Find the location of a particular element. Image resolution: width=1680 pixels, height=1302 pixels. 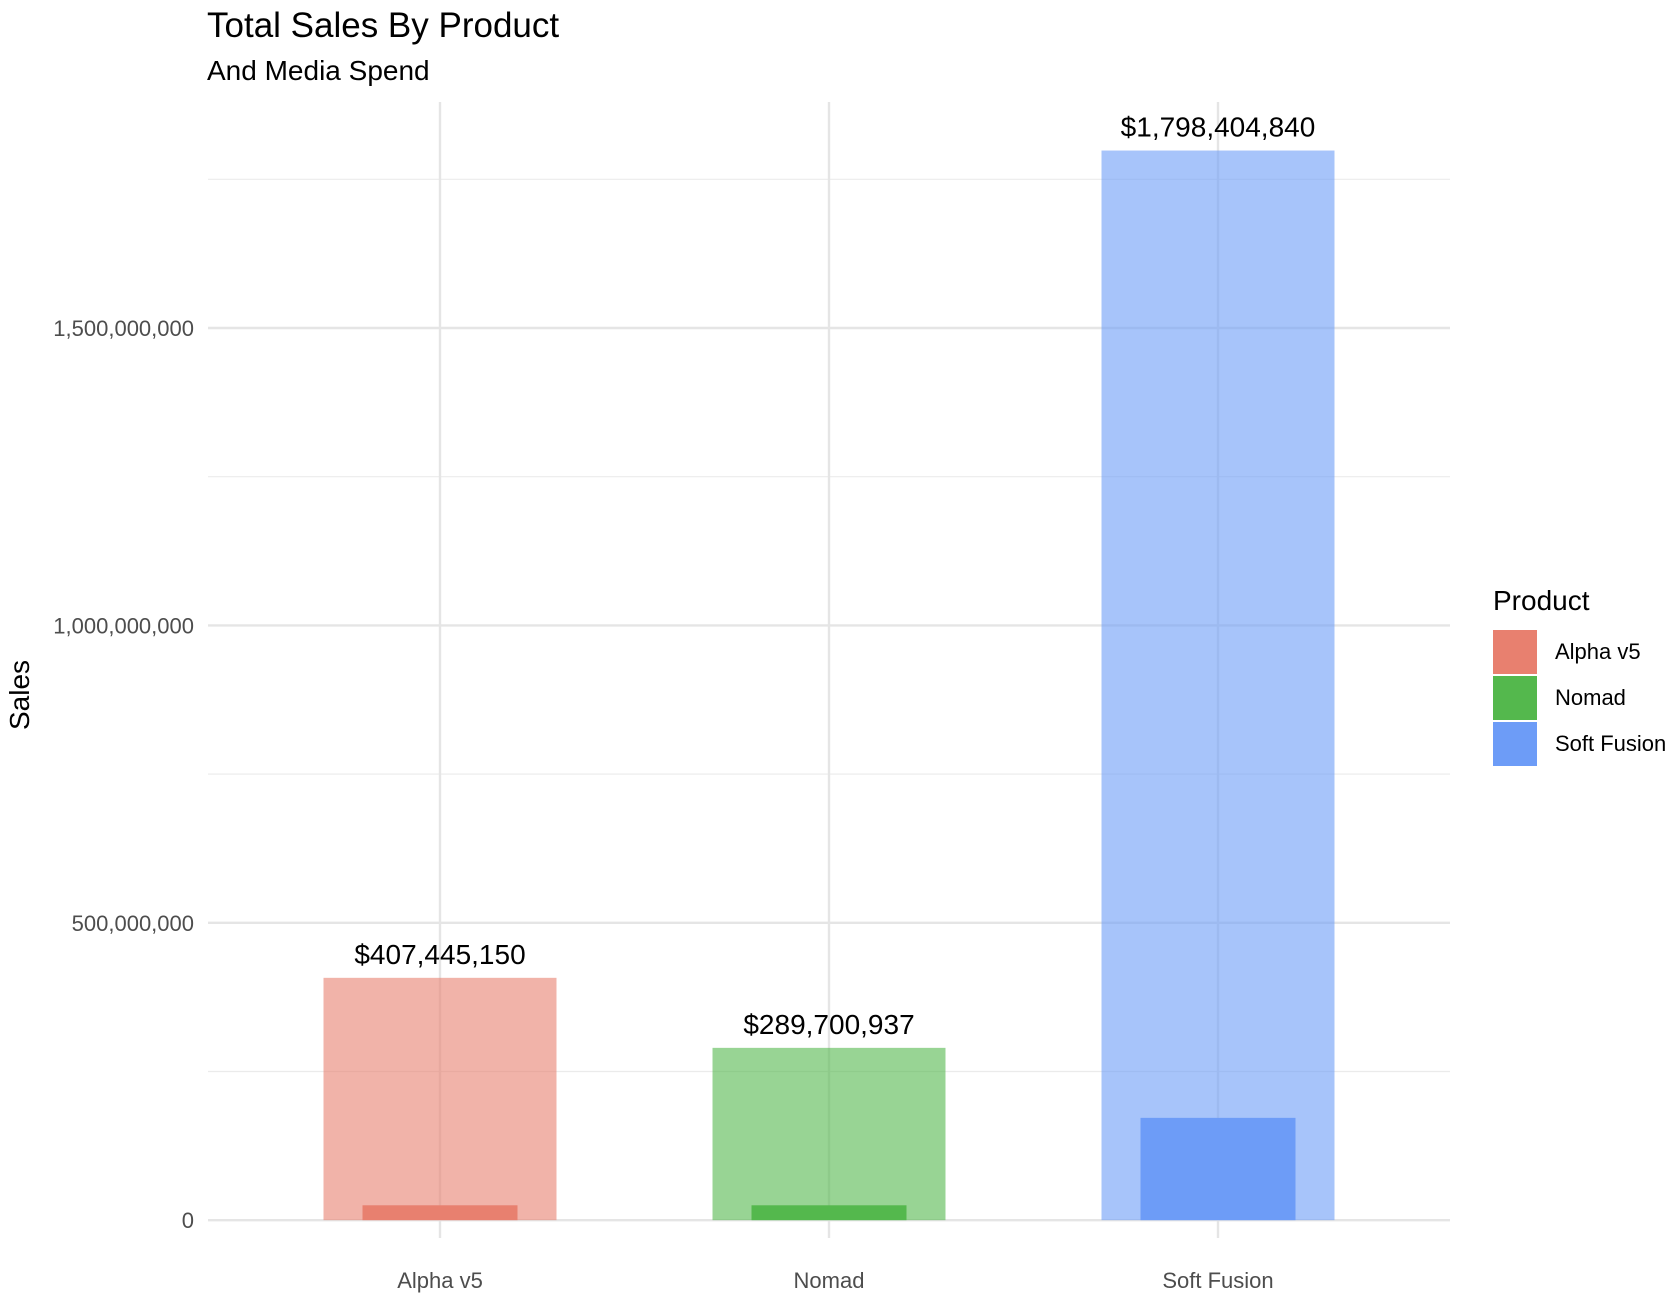

data-label: $1,798,404,840 is located at coordinates (1218, 127).